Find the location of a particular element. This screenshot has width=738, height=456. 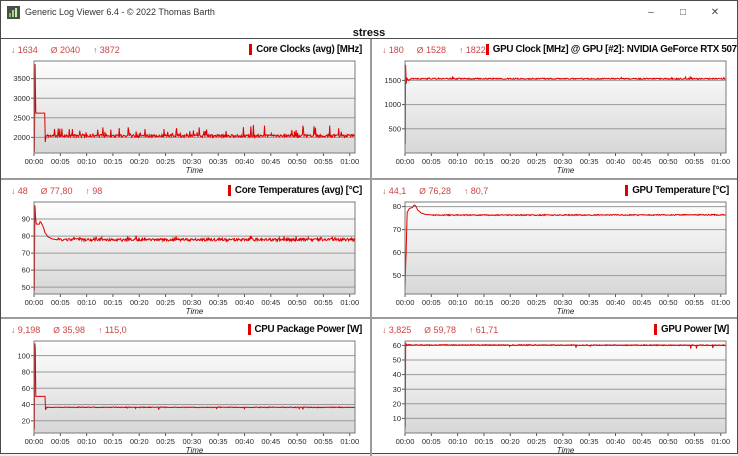

svg-text: 60 is located at coordinates (26, 270).